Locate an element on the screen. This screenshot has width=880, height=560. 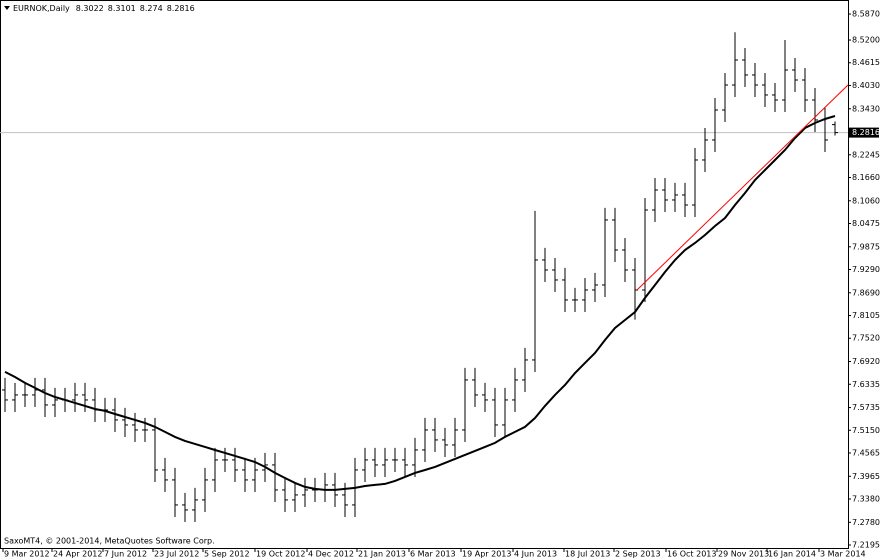
y-tick-label: 7.6335 is located at coordinates (866, 384).